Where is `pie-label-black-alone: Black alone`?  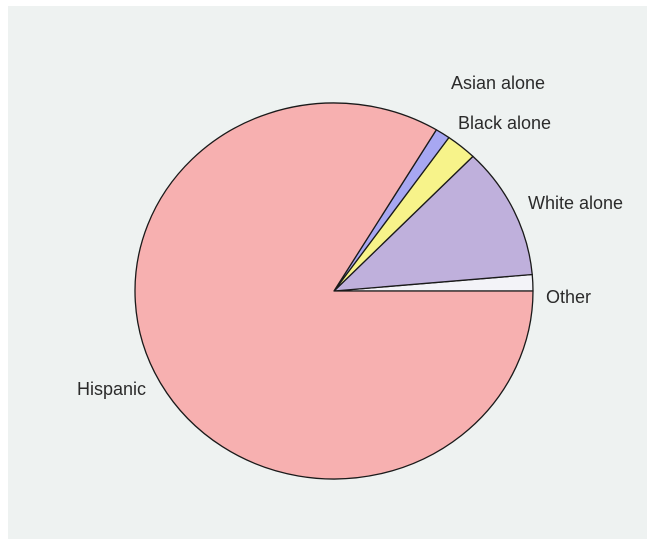
pie-label-black-alone: Black alone is located at coordinates (504, 123).